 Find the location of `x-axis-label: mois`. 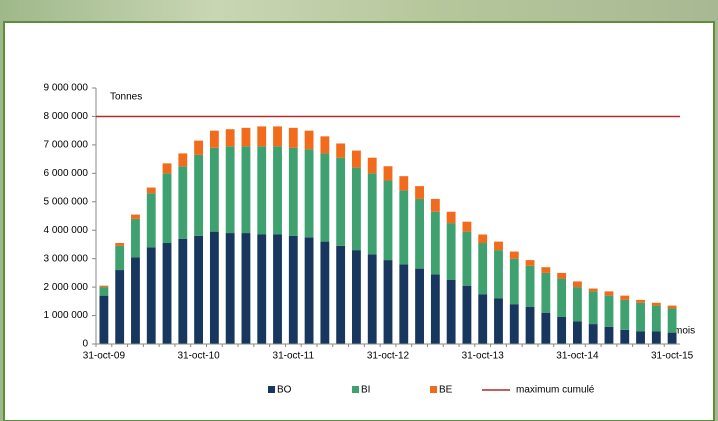

x-axis-label: mois is located at coordinates (684, 331).